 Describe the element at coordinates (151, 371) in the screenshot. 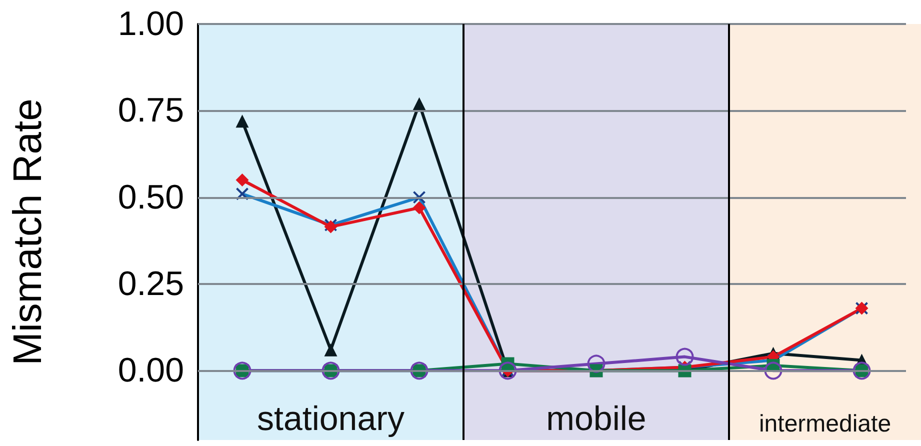

I see `y-tick-label: 0.00` at that location.